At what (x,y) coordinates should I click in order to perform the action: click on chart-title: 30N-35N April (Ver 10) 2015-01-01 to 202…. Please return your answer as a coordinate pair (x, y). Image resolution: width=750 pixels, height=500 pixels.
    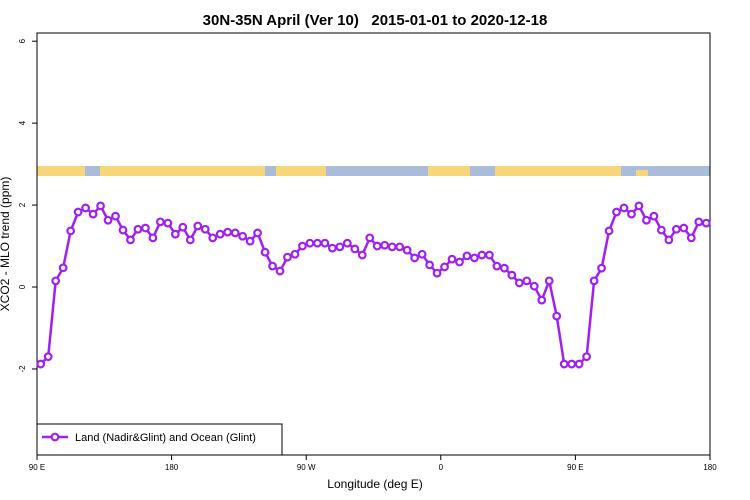
    Looking at the image, I should click on (375, 20).